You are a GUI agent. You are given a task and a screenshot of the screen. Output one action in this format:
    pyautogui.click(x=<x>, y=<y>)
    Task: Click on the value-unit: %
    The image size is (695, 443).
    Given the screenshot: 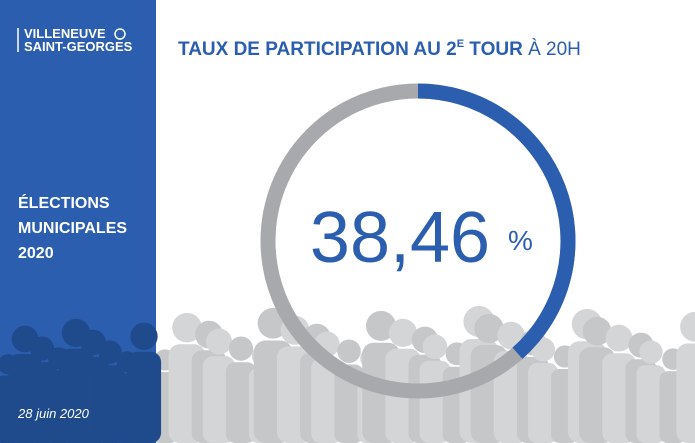 What is the action you would take?
    pyautogui.click(x=520, y=240)
    